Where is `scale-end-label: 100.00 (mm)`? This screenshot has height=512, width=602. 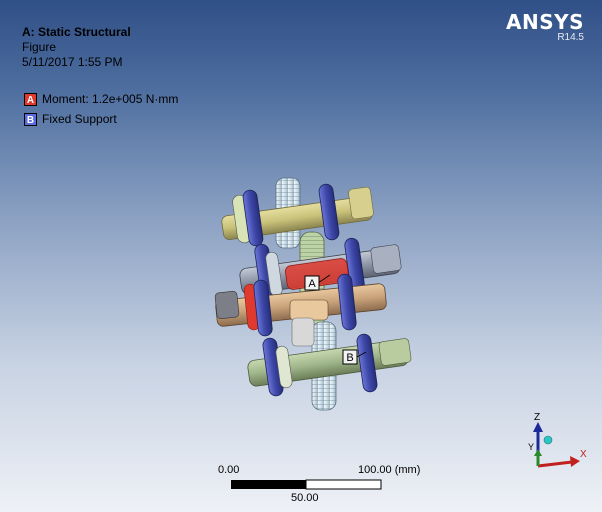 scale-end-label: 100.00 (mm) is located at coordinates (389, 470).